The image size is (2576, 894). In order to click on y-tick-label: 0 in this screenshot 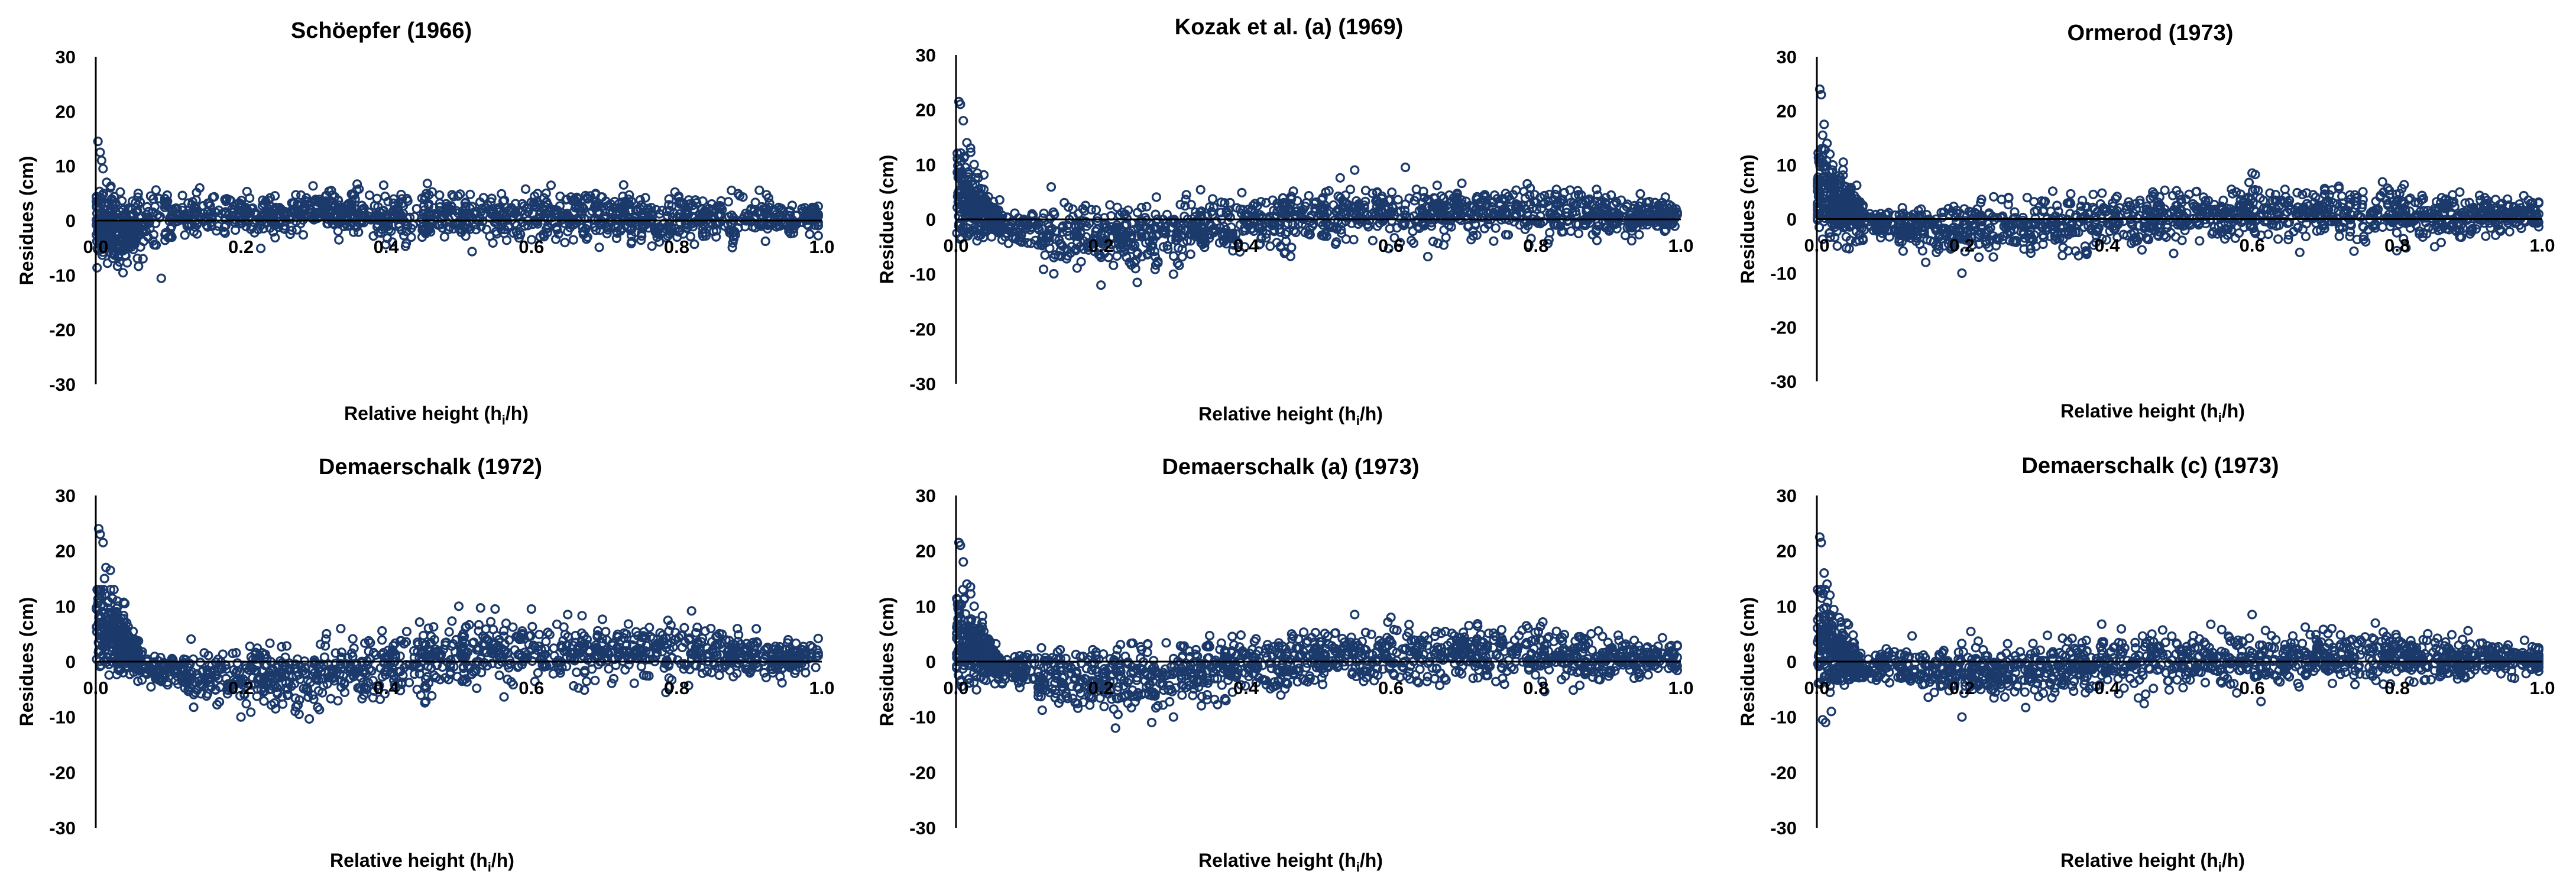, I will do `click(931, 219)`.